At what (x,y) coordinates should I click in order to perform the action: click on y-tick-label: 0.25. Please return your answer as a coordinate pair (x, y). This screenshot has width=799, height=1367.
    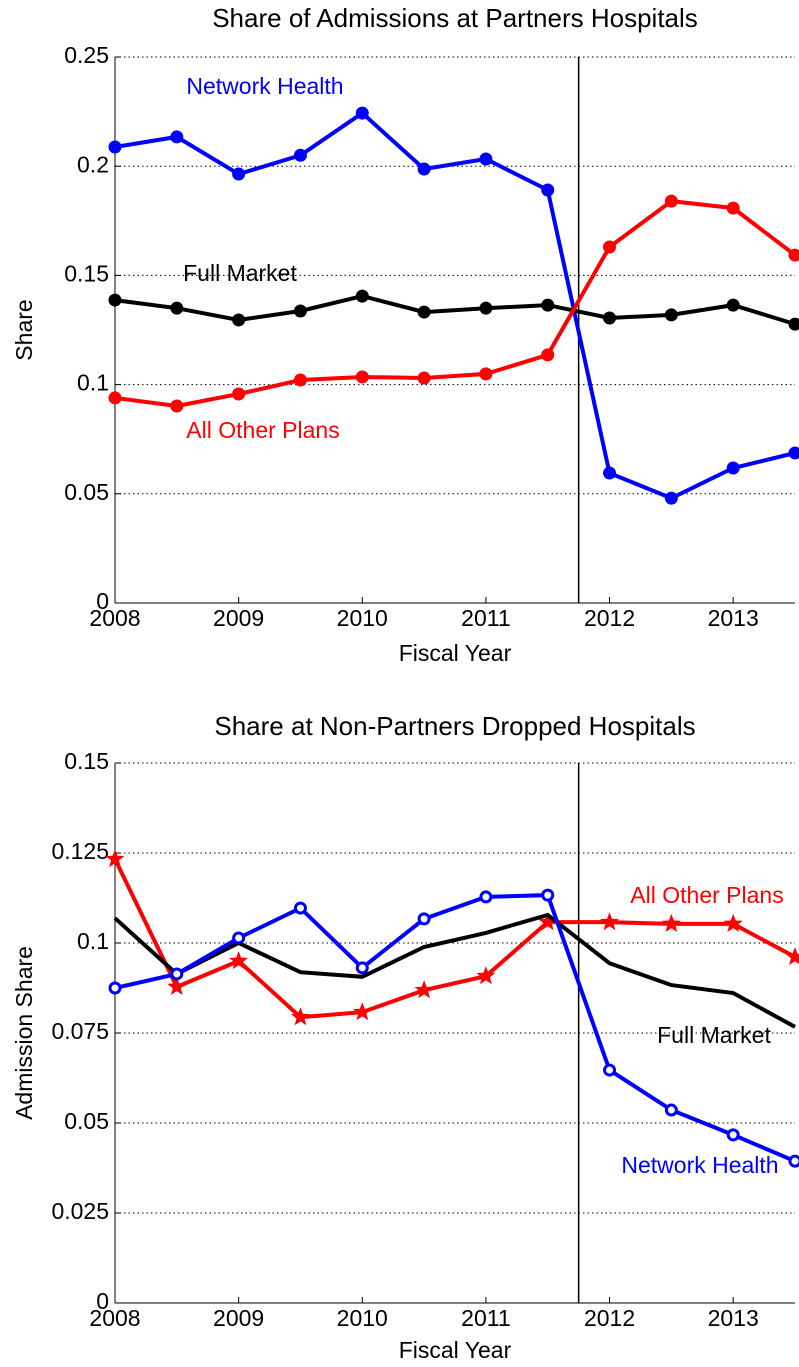
    Looking at the image, I should click on (86, 55).